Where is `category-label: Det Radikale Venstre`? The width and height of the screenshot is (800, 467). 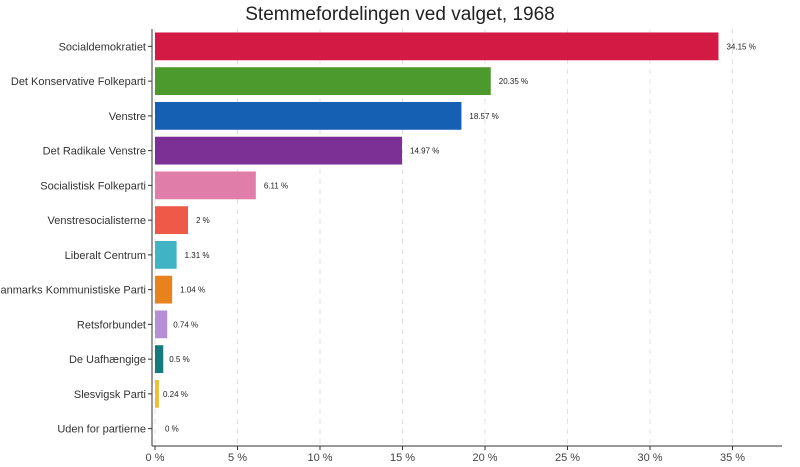 category-label: Det Radikale Venstre is located at coordinates (94, 152).